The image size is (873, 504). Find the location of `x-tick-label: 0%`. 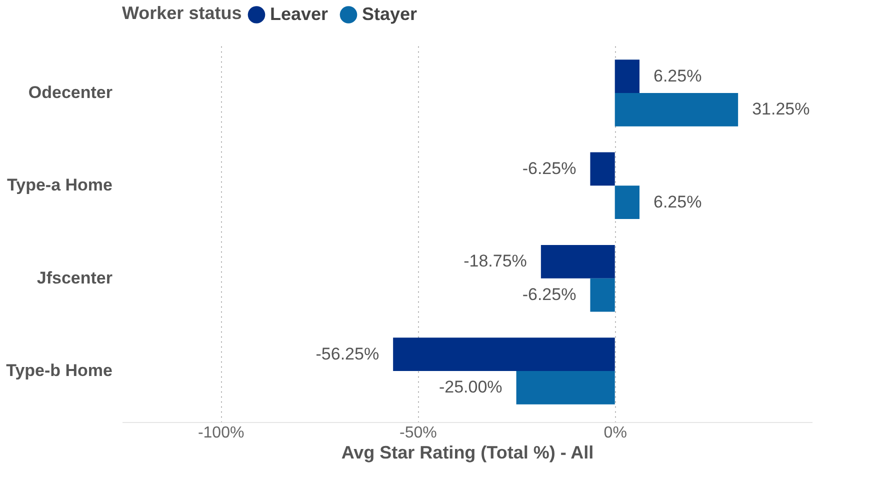

x-tick-label: 0% is located at coordinates (615, 433).